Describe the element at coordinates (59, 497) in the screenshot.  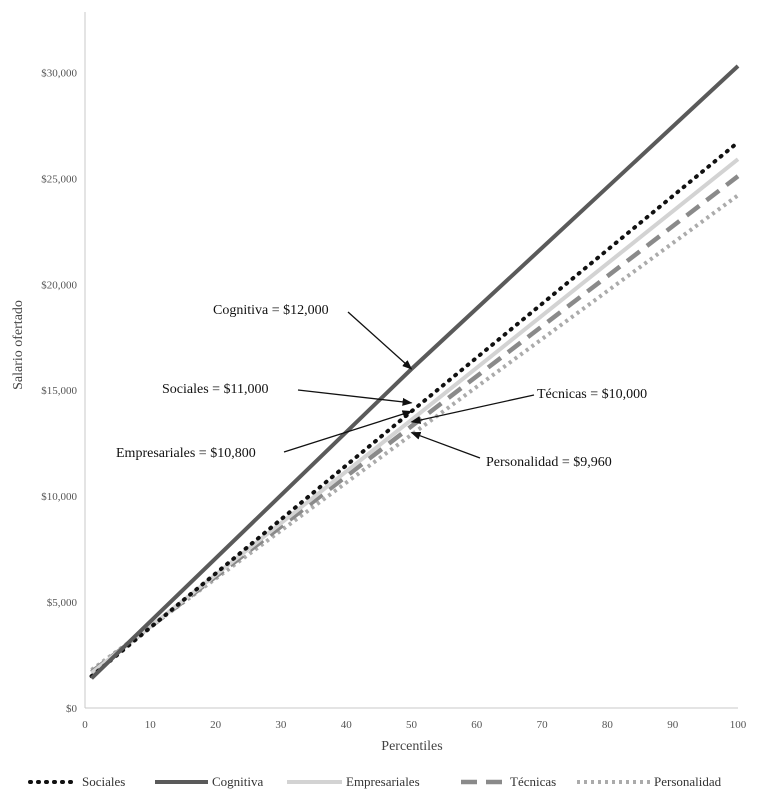
I see `y-tick-label: $10,000` at that location.